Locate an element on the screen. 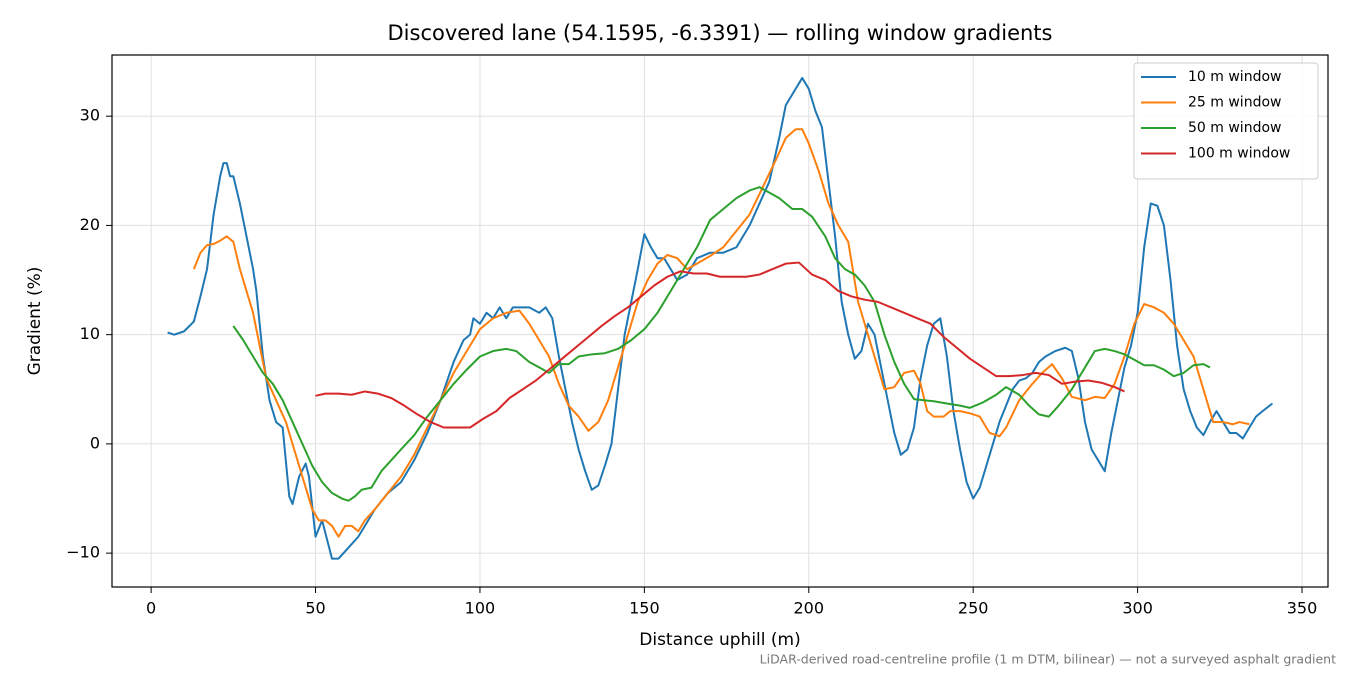  y-tick-label: 10 is located at coordinates (90, 333).